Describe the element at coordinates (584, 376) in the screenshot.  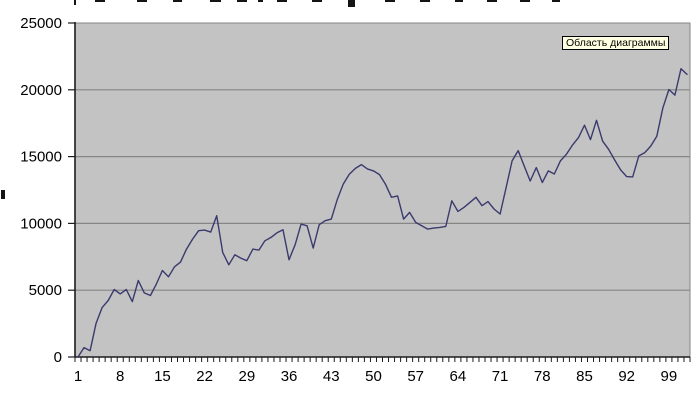
I see `x-tick-label: 85` at that location.